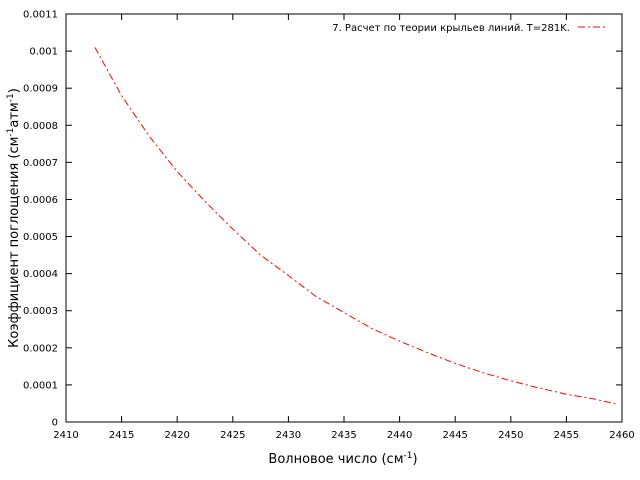  What do you see at coordinates (121, 435) in the screenshot?
I see `x-tick-label: 2415` at bounding box center [121, 435].